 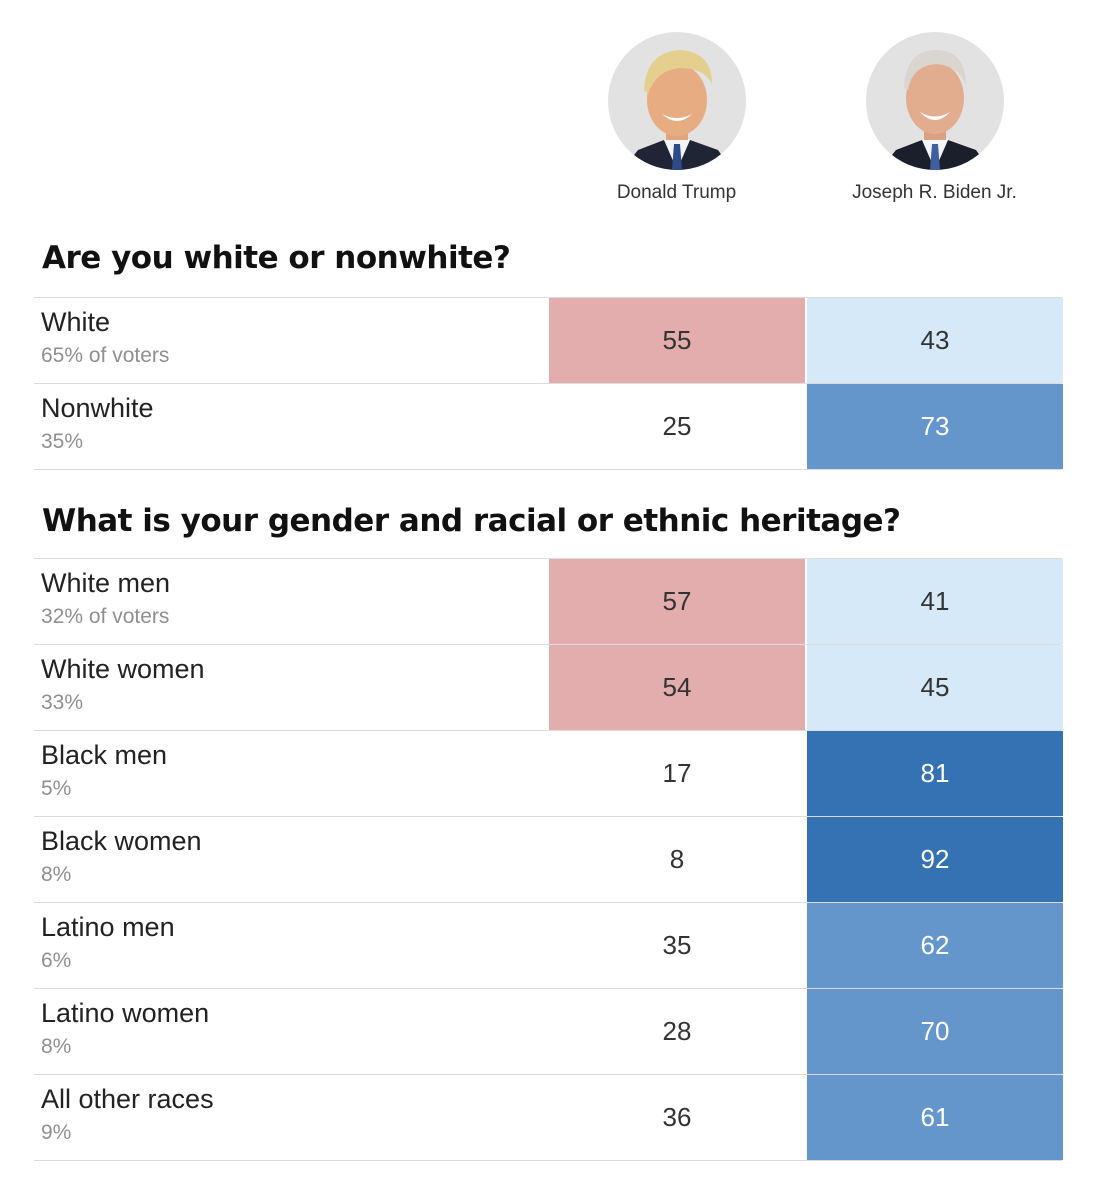 I want to click on row-voter-share: 5%, so click(x=56, y=788).